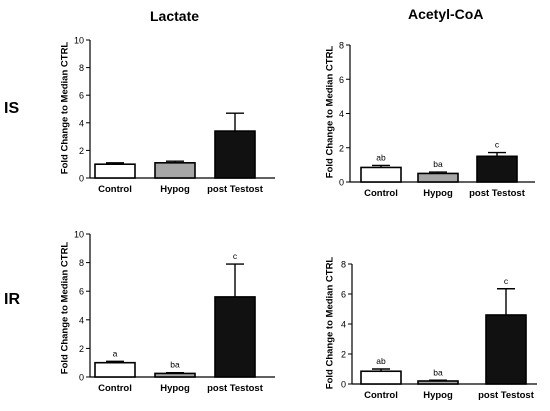 The height and width of the screenshot is (411, 550). I want to click on is-lactate-chart: 0 2 4 6 8 10 Control Hypog post Testost, so click(174, 115).